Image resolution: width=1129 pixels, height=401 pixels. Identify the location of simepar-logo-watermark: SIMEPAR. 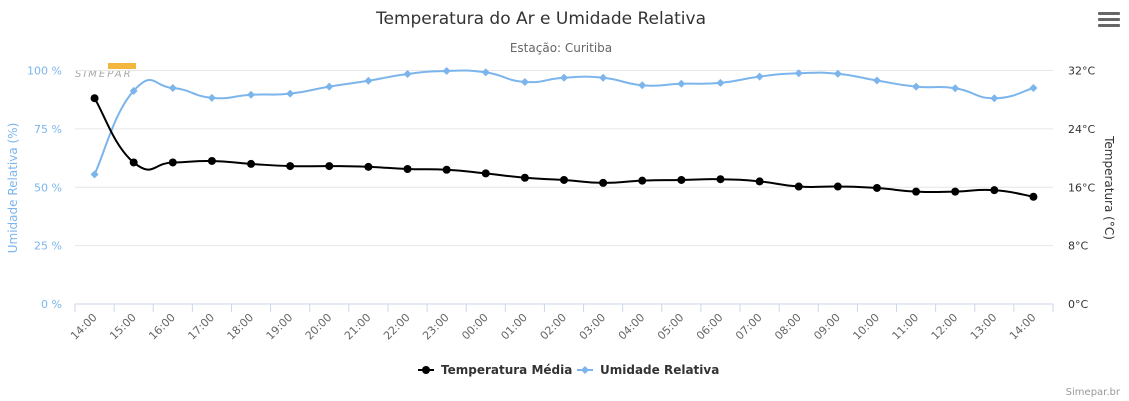
(105, 71).